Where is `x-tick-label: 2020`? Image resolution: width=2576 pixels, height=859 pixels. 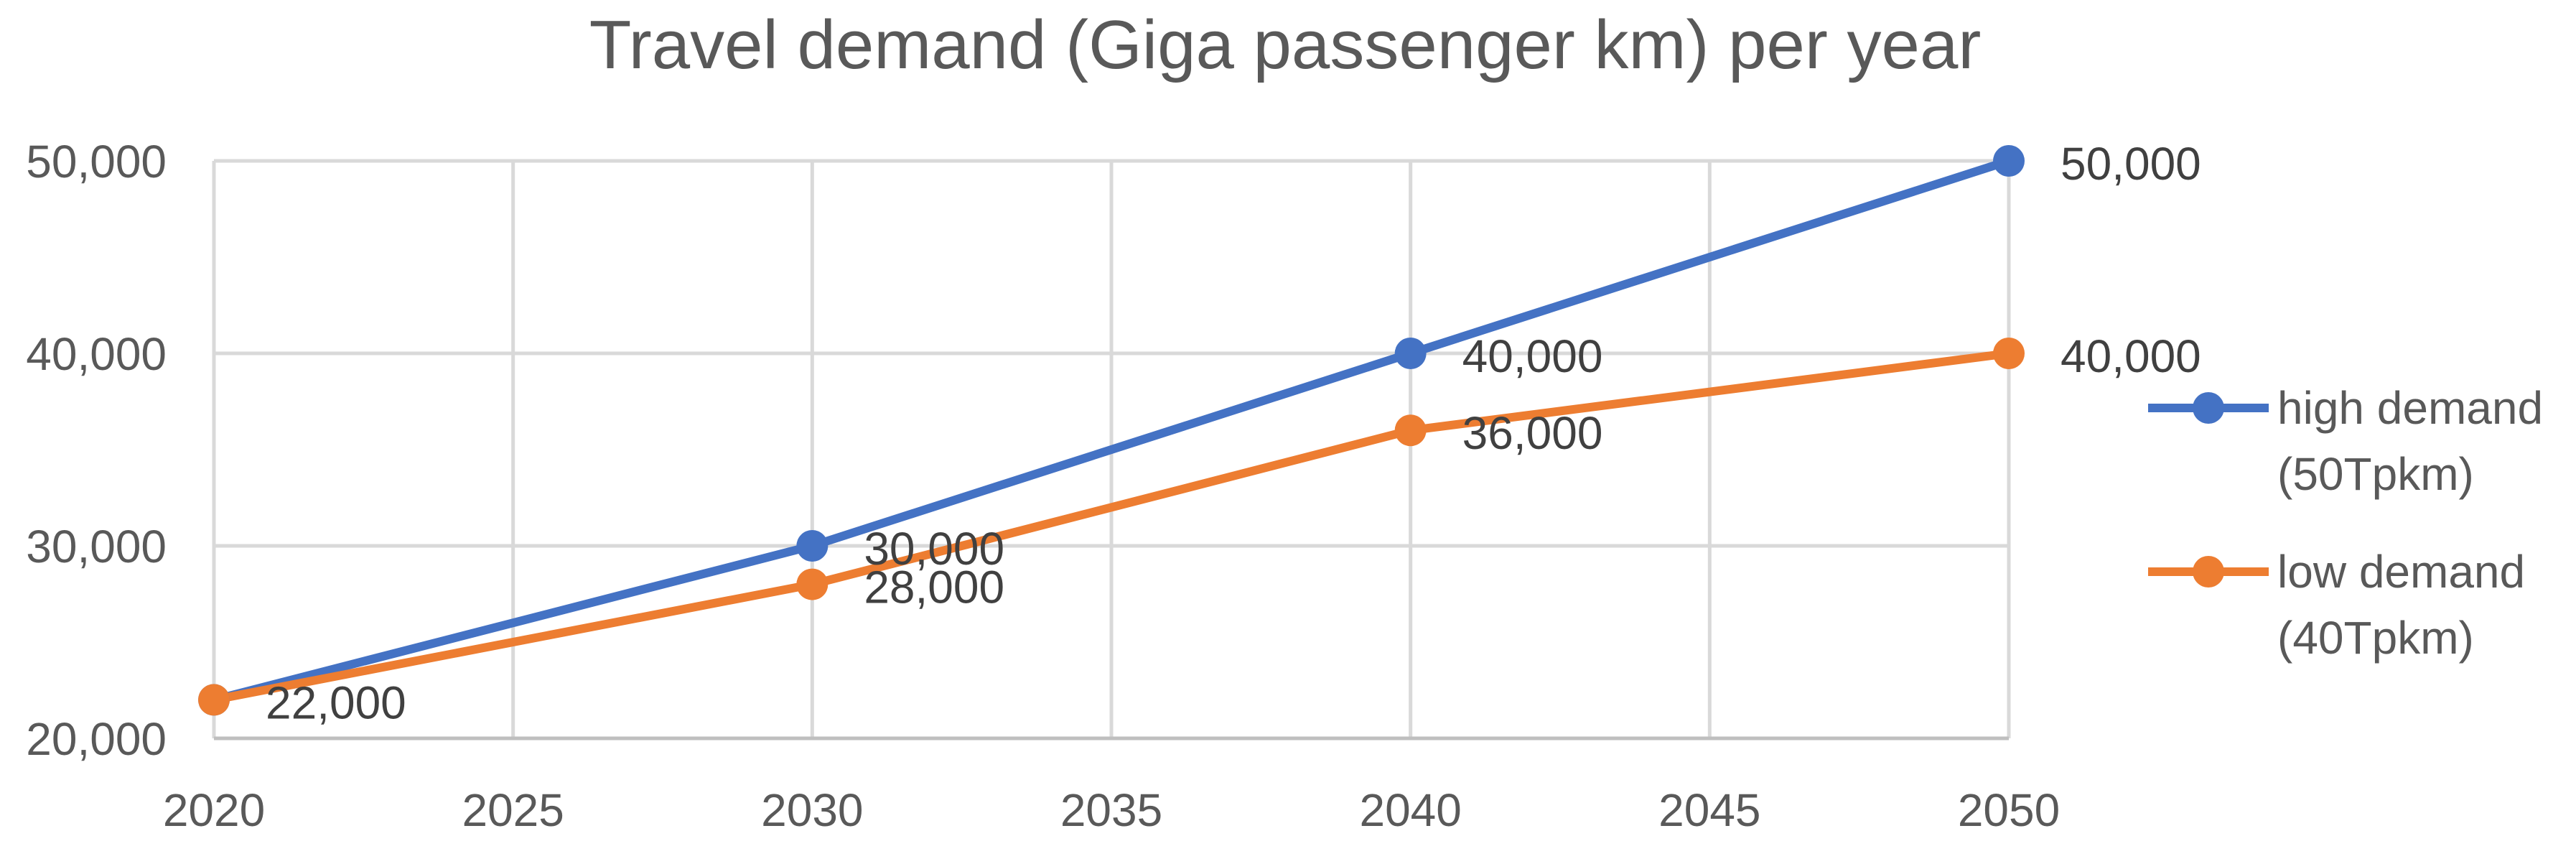 x-tick-label: 2020 is located at coordinates (214, 810).